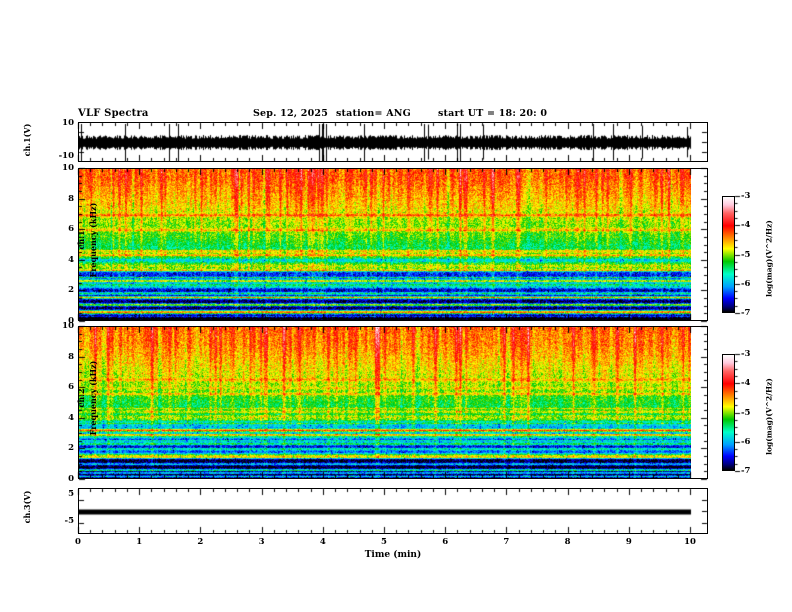 The image size is (792, 612). What do you see at coordinates (81, 398) in the screenshot?
I see `ch2-spectrogram-axis-label-line1: ch.2` at bounding box center [81, 398].